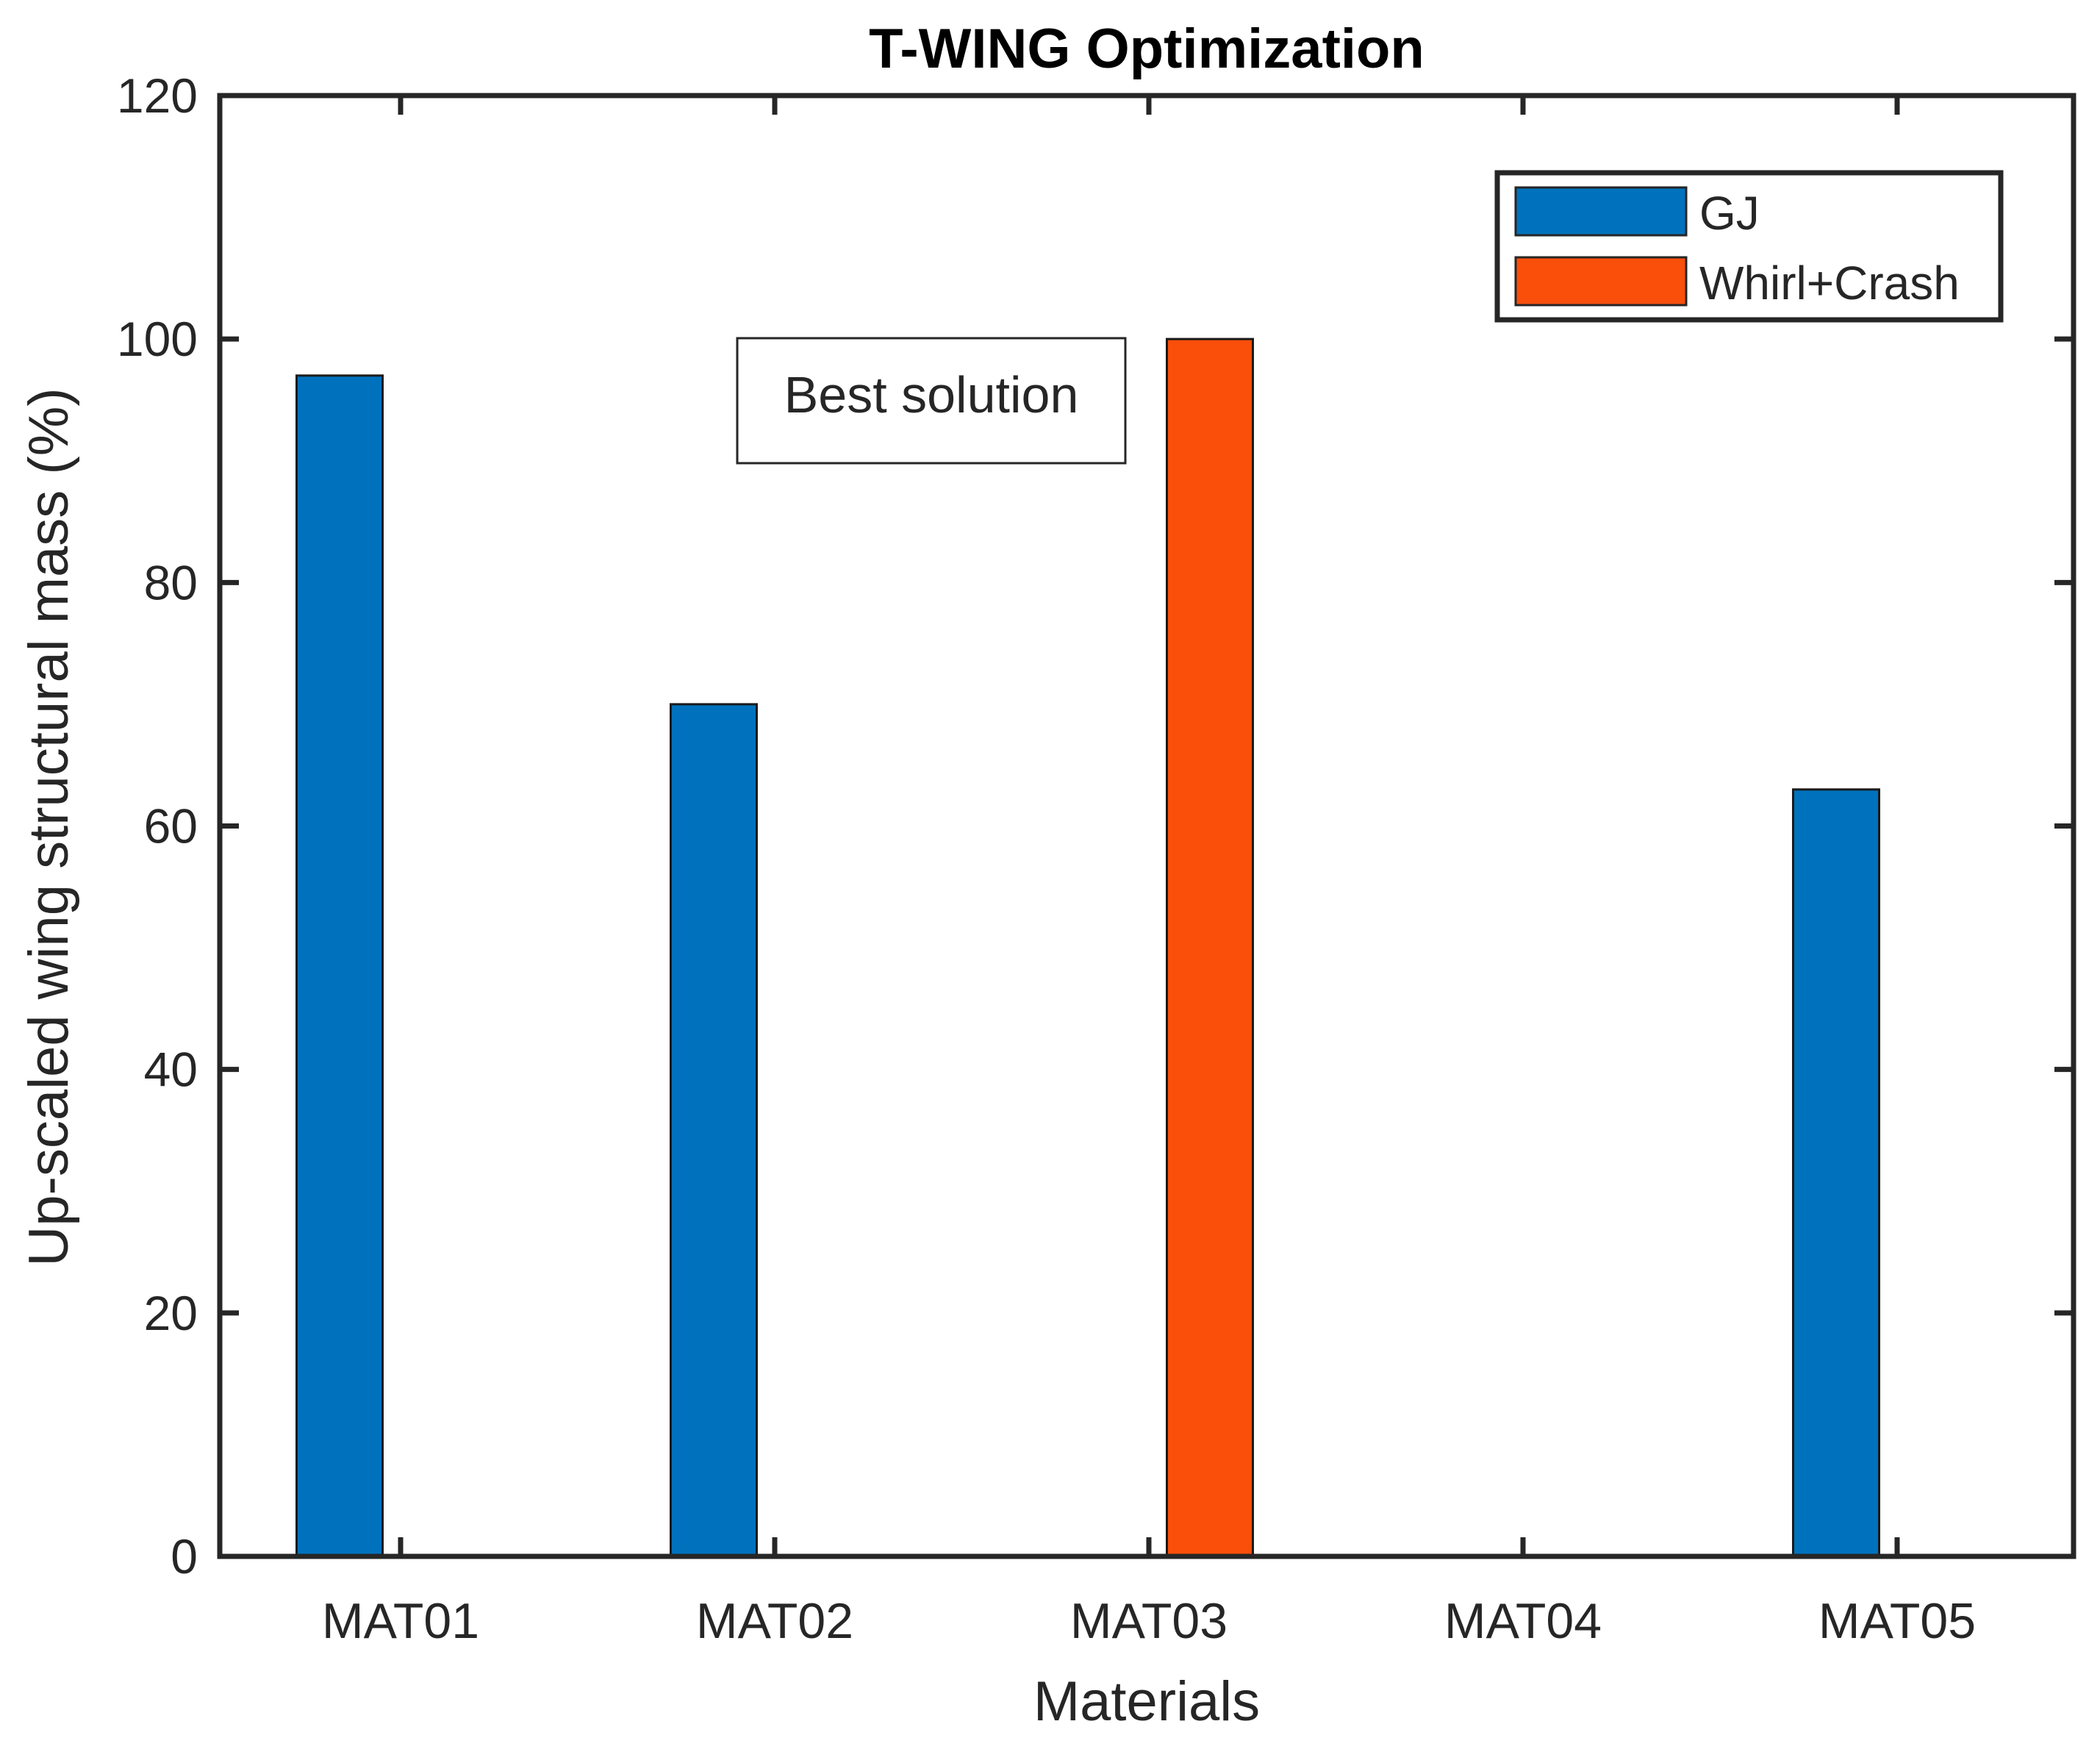 The width and height of the screenshot is (2100, 1749). What do you see at coordinates (171, 826) in the screenshot?
I see `y-tick-label: 60` at bounding box center [171, 826].